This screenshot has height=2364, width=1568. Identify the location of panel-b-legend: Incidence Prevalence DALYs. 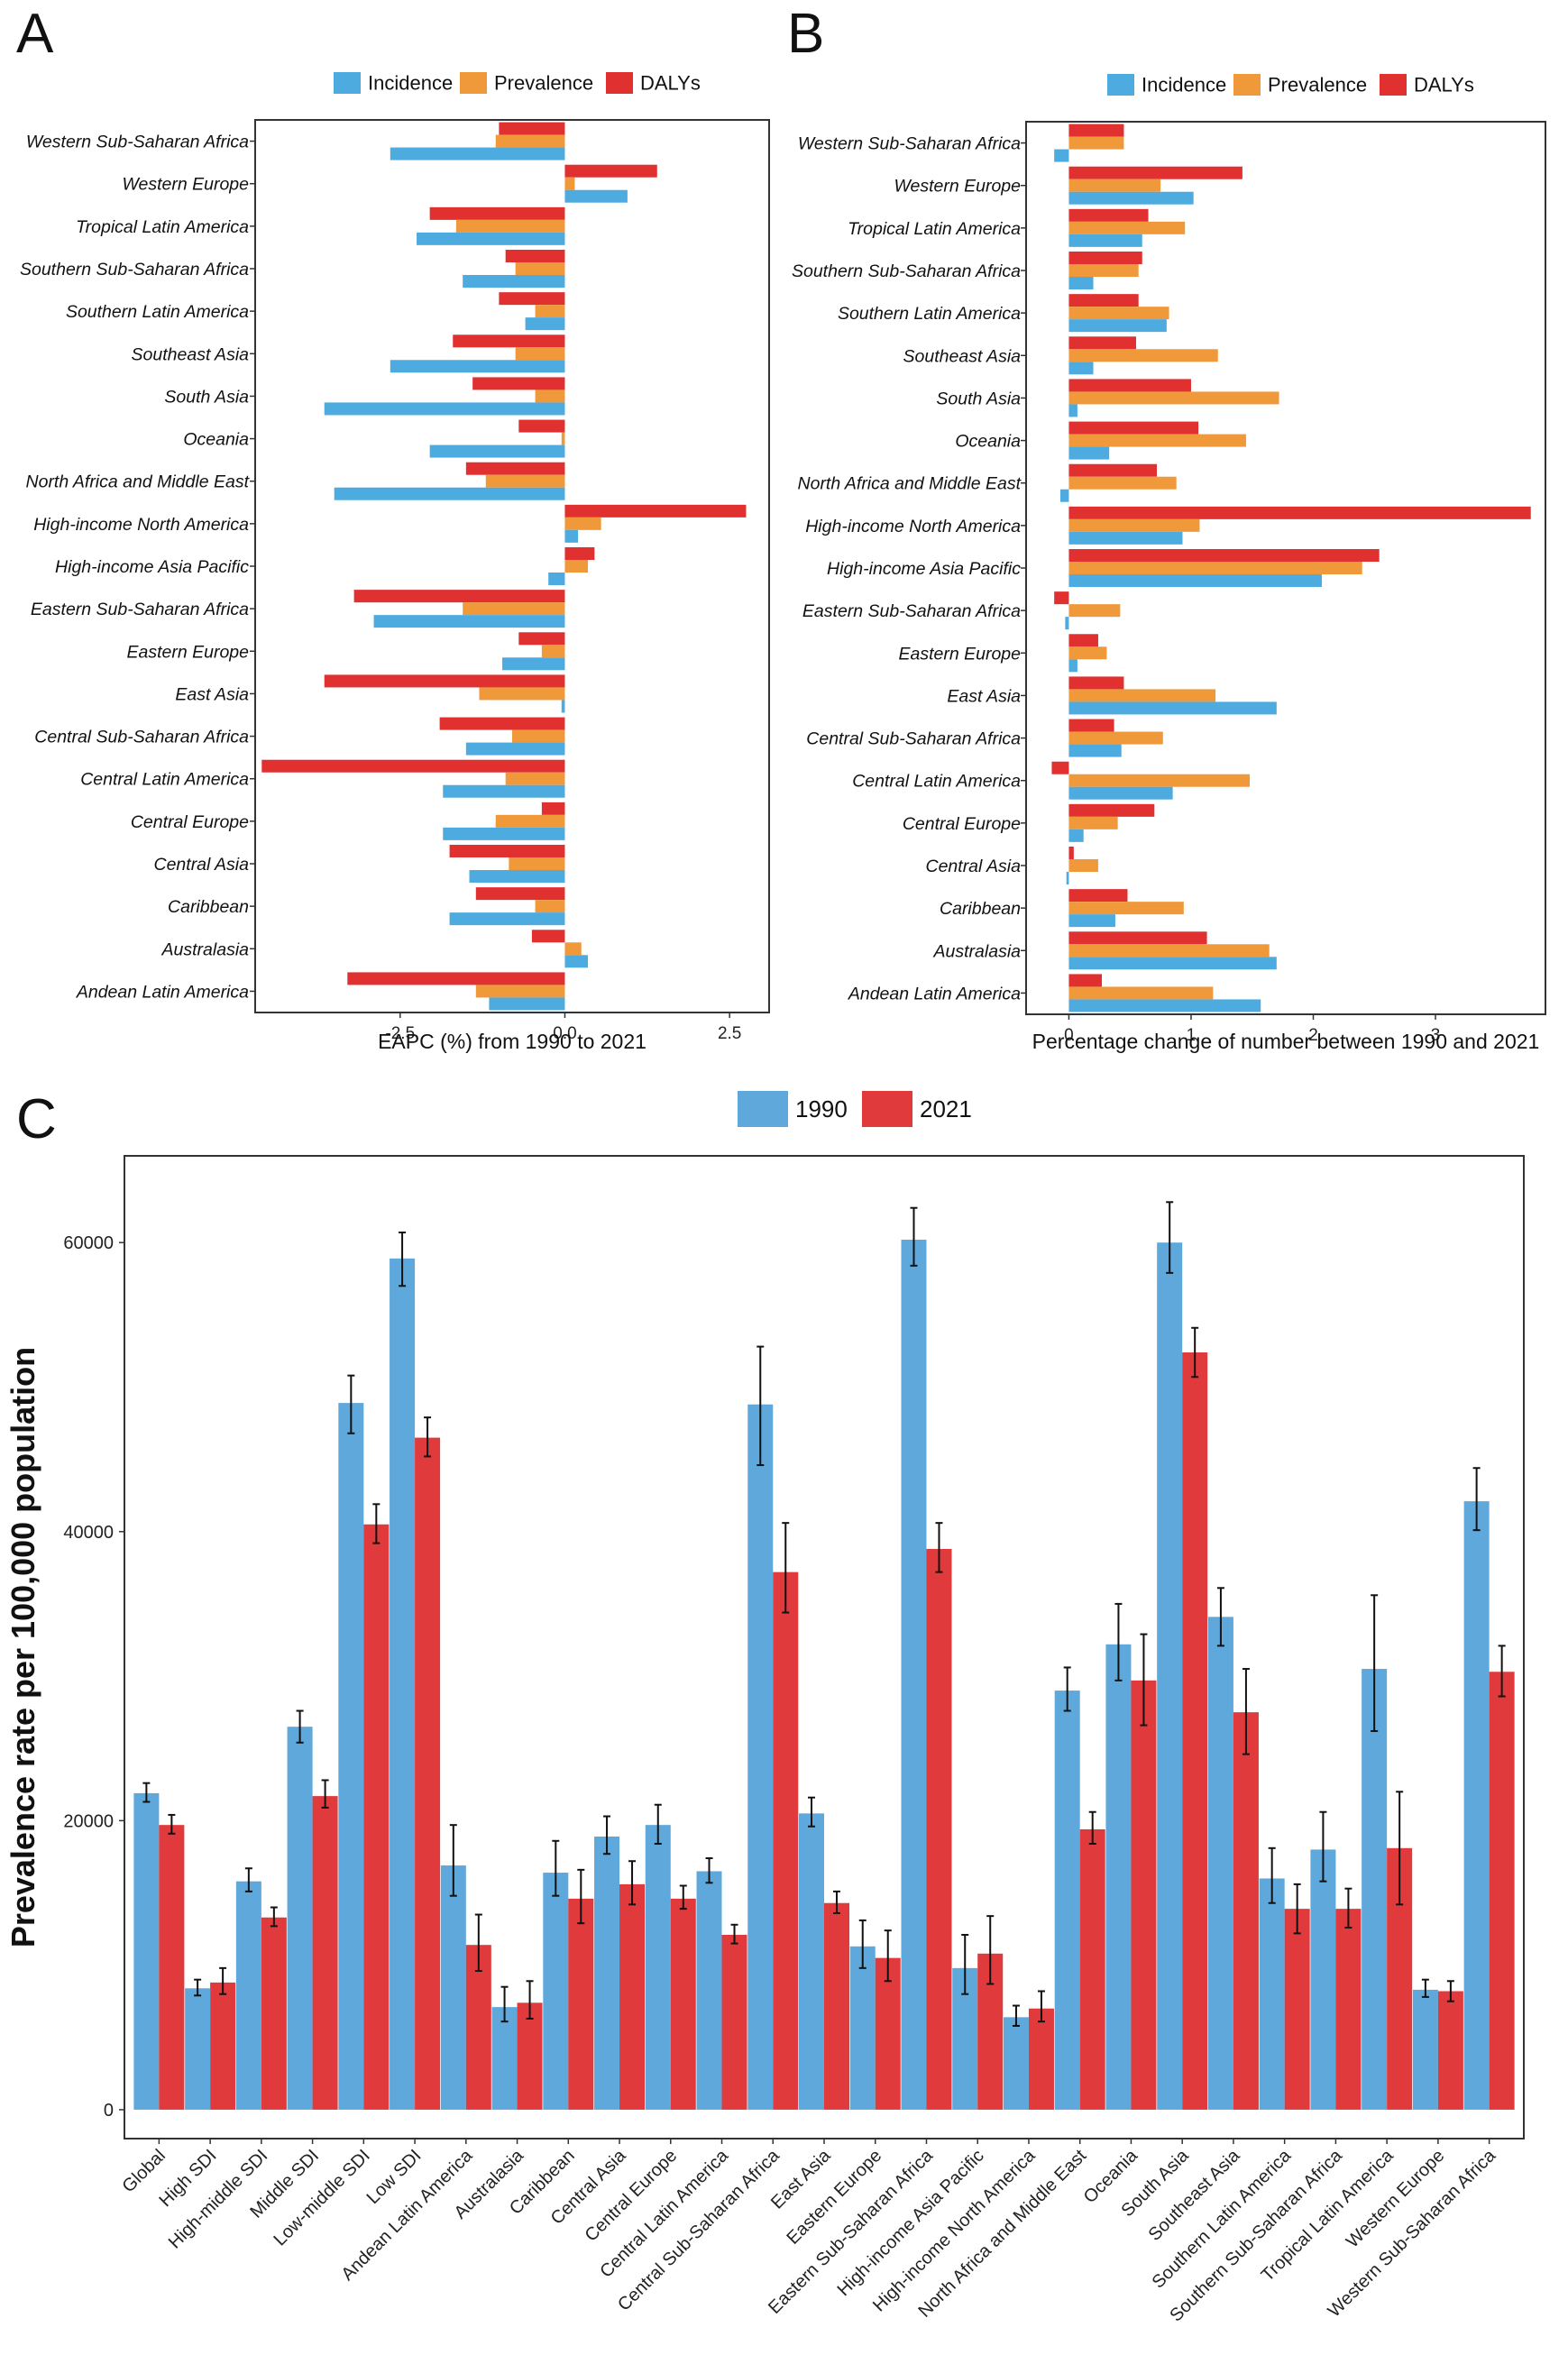
(1290, 85).